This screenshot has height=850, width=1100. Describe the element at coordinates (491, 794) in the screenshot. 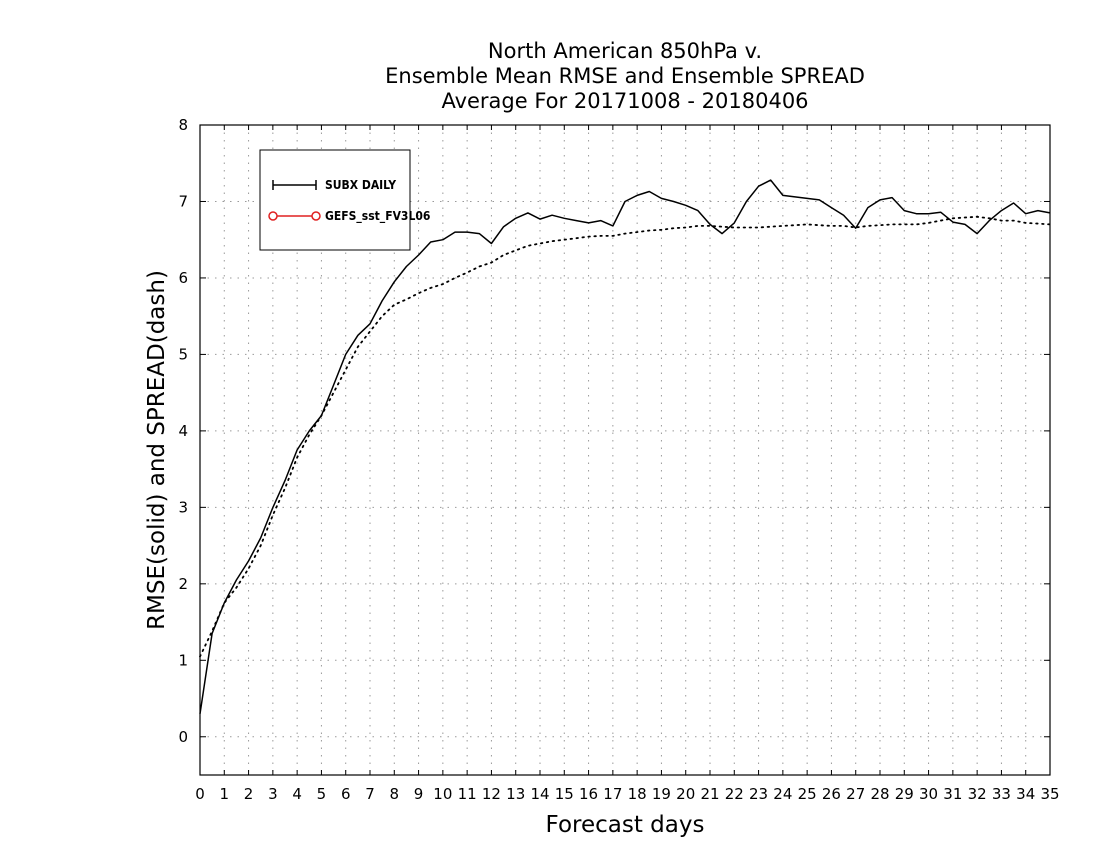

I see `x-tick-label: 12` at that location.